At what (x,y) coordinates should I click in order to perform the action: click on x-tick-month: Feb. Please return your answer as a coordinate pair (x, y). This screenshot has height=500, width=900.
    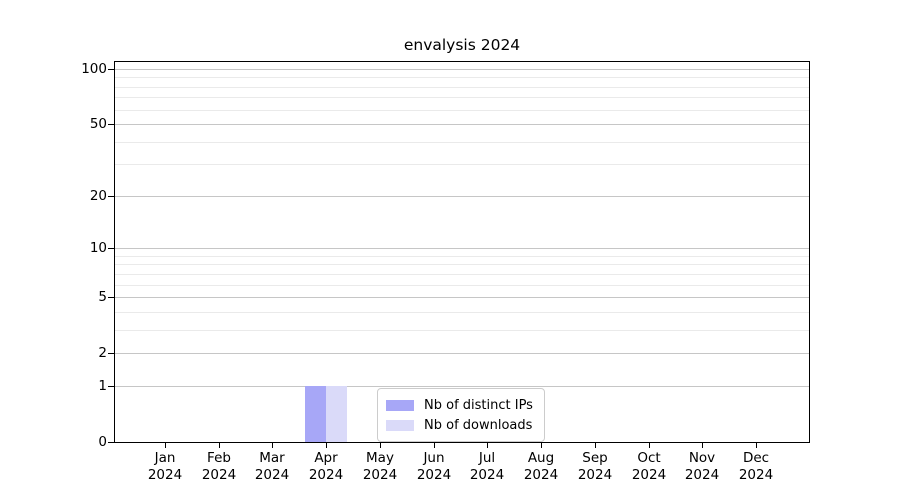
    Looking at the image, I should click on (219, 458).